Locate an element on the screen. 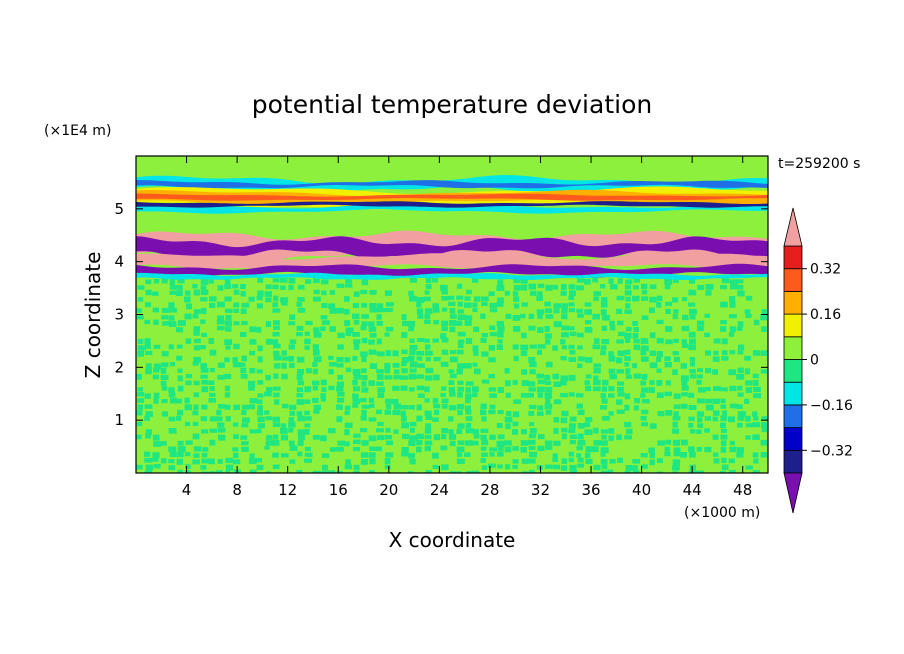 The width and height of the screenshot is (904, 654). x-axis-label: X coordinate is located at coordinates (452, 540).